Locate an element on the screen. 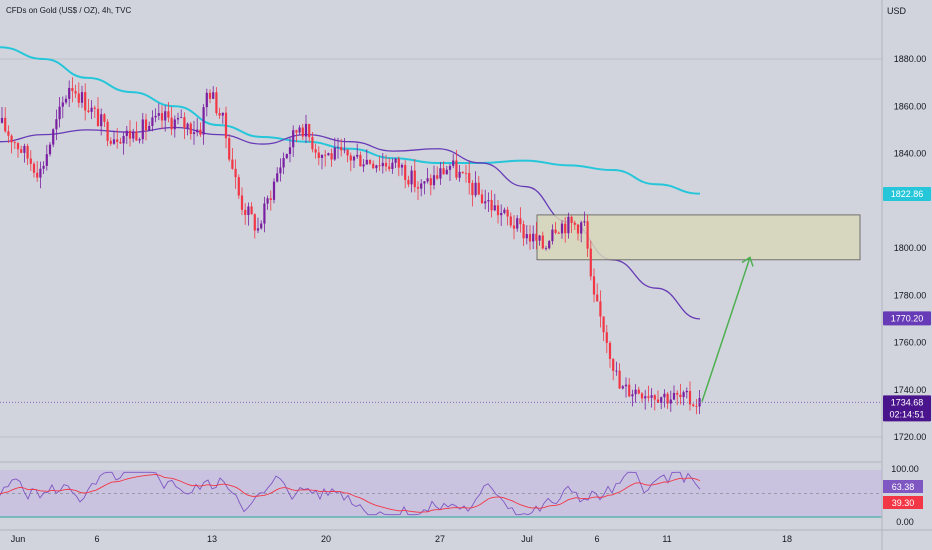 This screenshot has width=932, height=550. rsi-tick-label: 0.00 is located at coordinates (905, 522).